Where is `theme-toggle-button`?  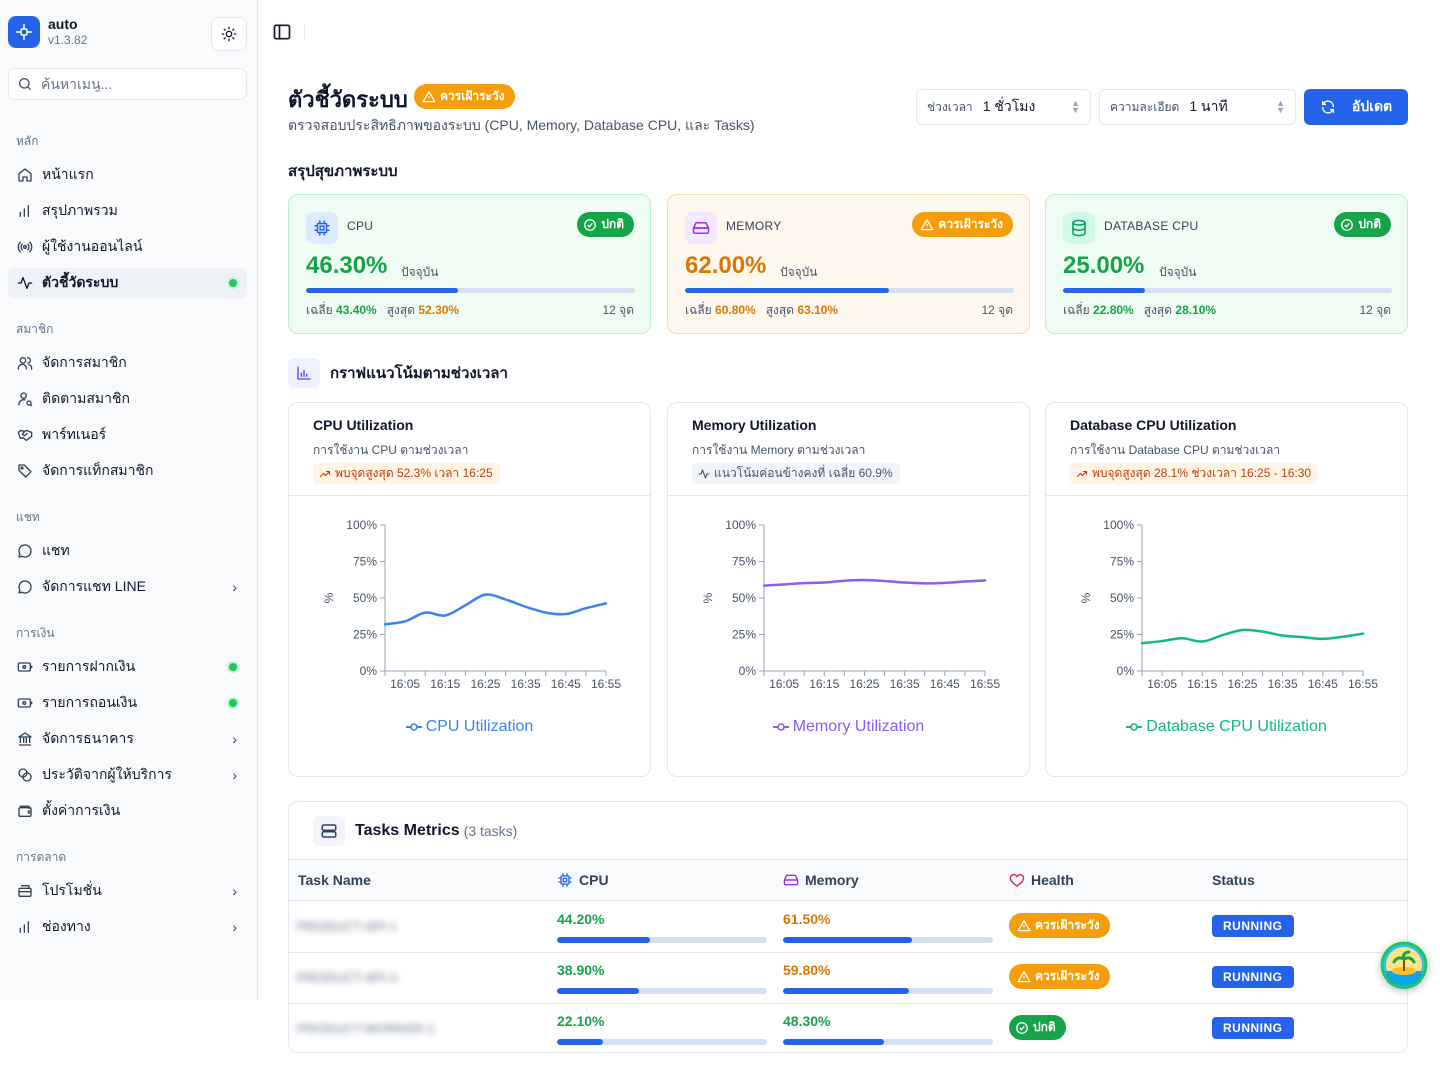
theme-toggle-button is located at coordinates (229, 34).